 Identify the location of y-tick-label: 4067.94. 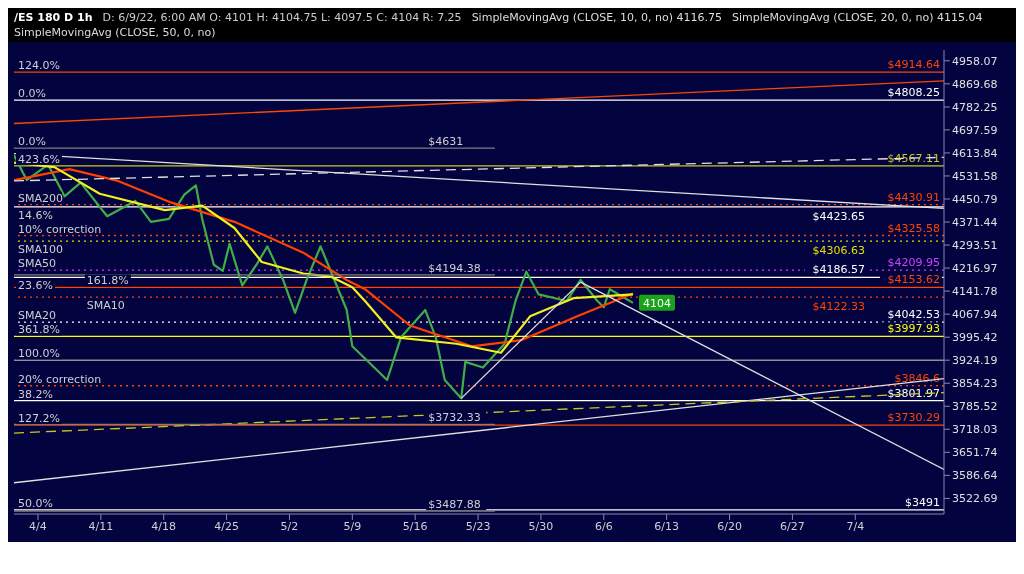
(975, 315).